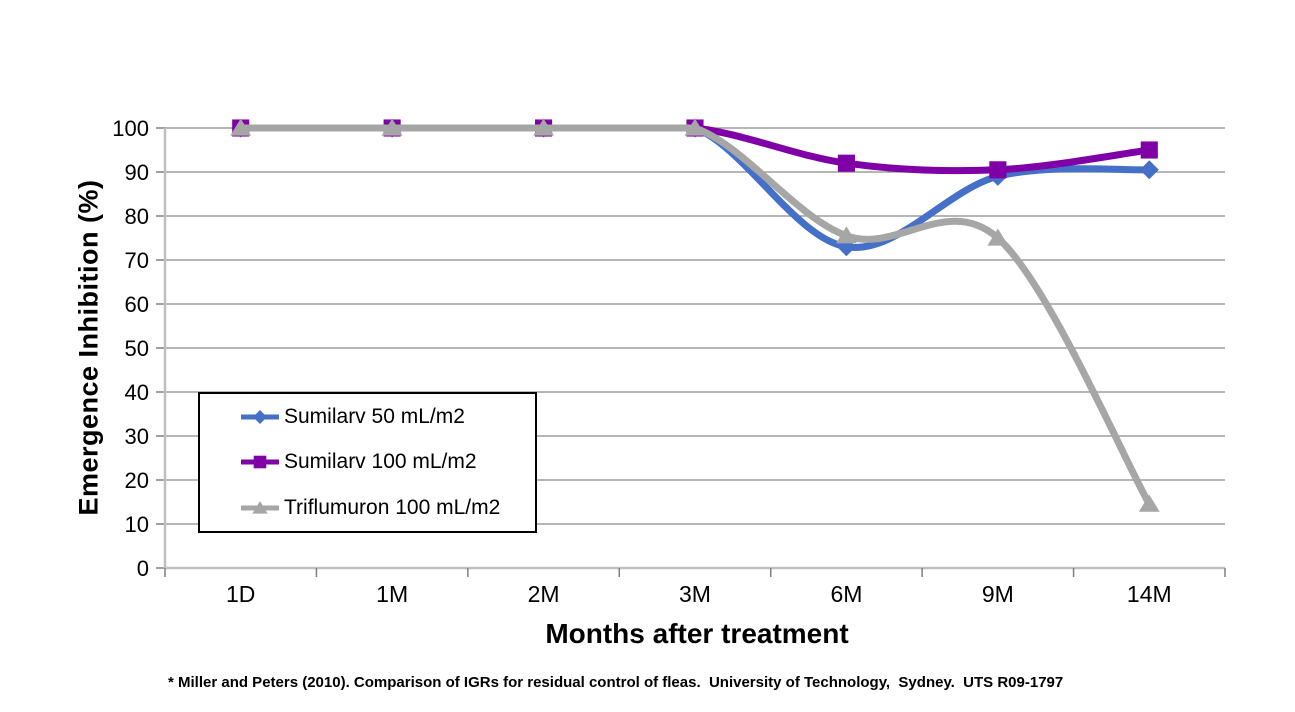 This screenshot has width=1295, height=712. I want to click on y-axis-title: Emergence Inhibition (%), so click(88, 347).